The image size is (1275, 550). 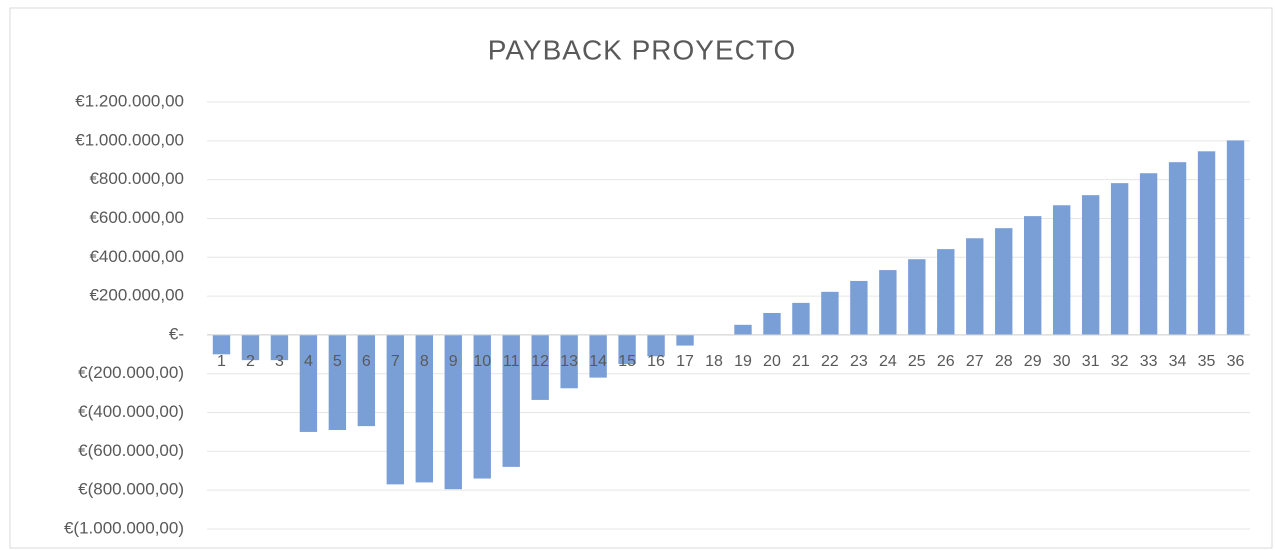 What do you see at coordinates (859, 361) in the screenshot?
I see `x-tick-label: 23` at bounding box center [859, 361].